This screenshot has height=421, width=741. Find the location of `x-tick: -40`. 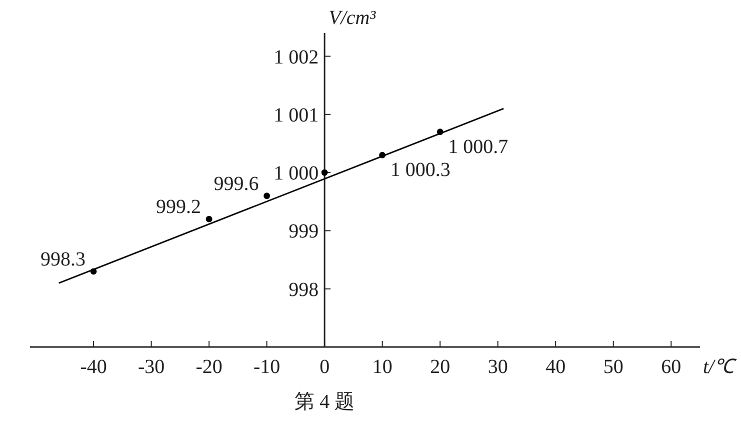

x-tick: -40 is located at coordinates (93, 367).